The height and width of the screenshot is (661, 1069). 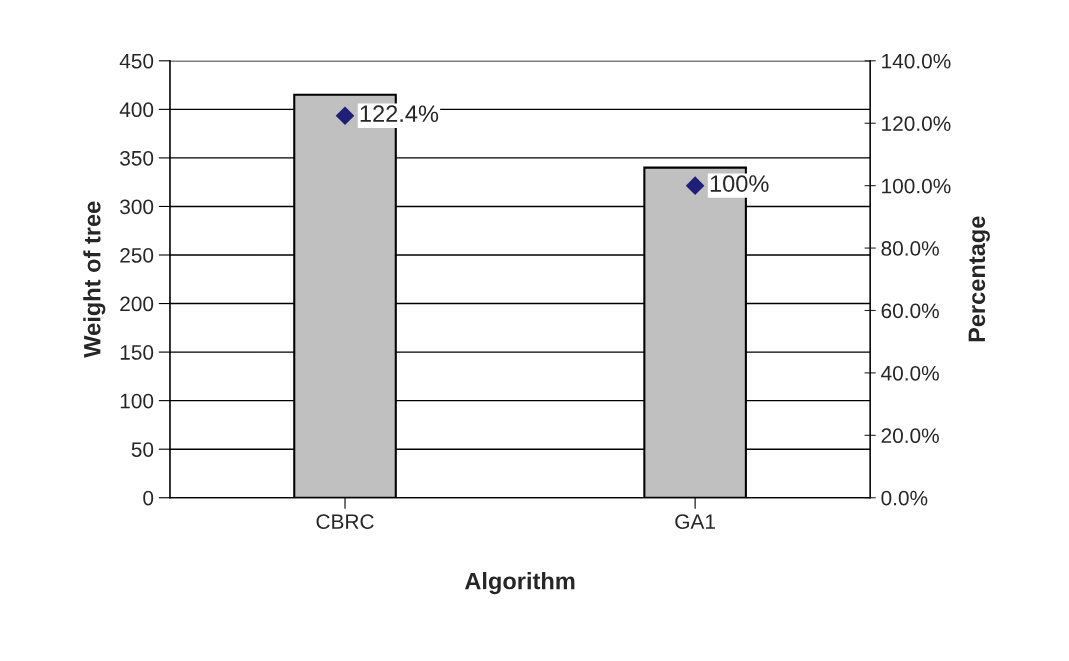 I want to click on y-tick-label: 250, so click(x=137, y=255).